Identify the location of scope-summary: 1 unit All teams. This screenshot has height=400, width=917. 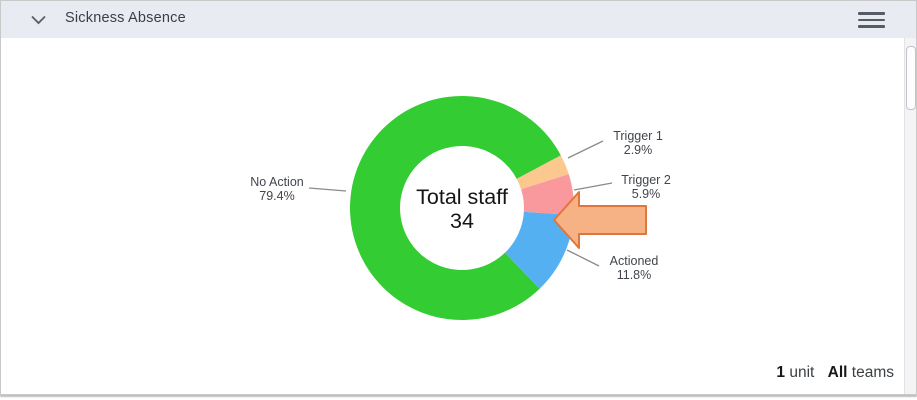
(835, 373).